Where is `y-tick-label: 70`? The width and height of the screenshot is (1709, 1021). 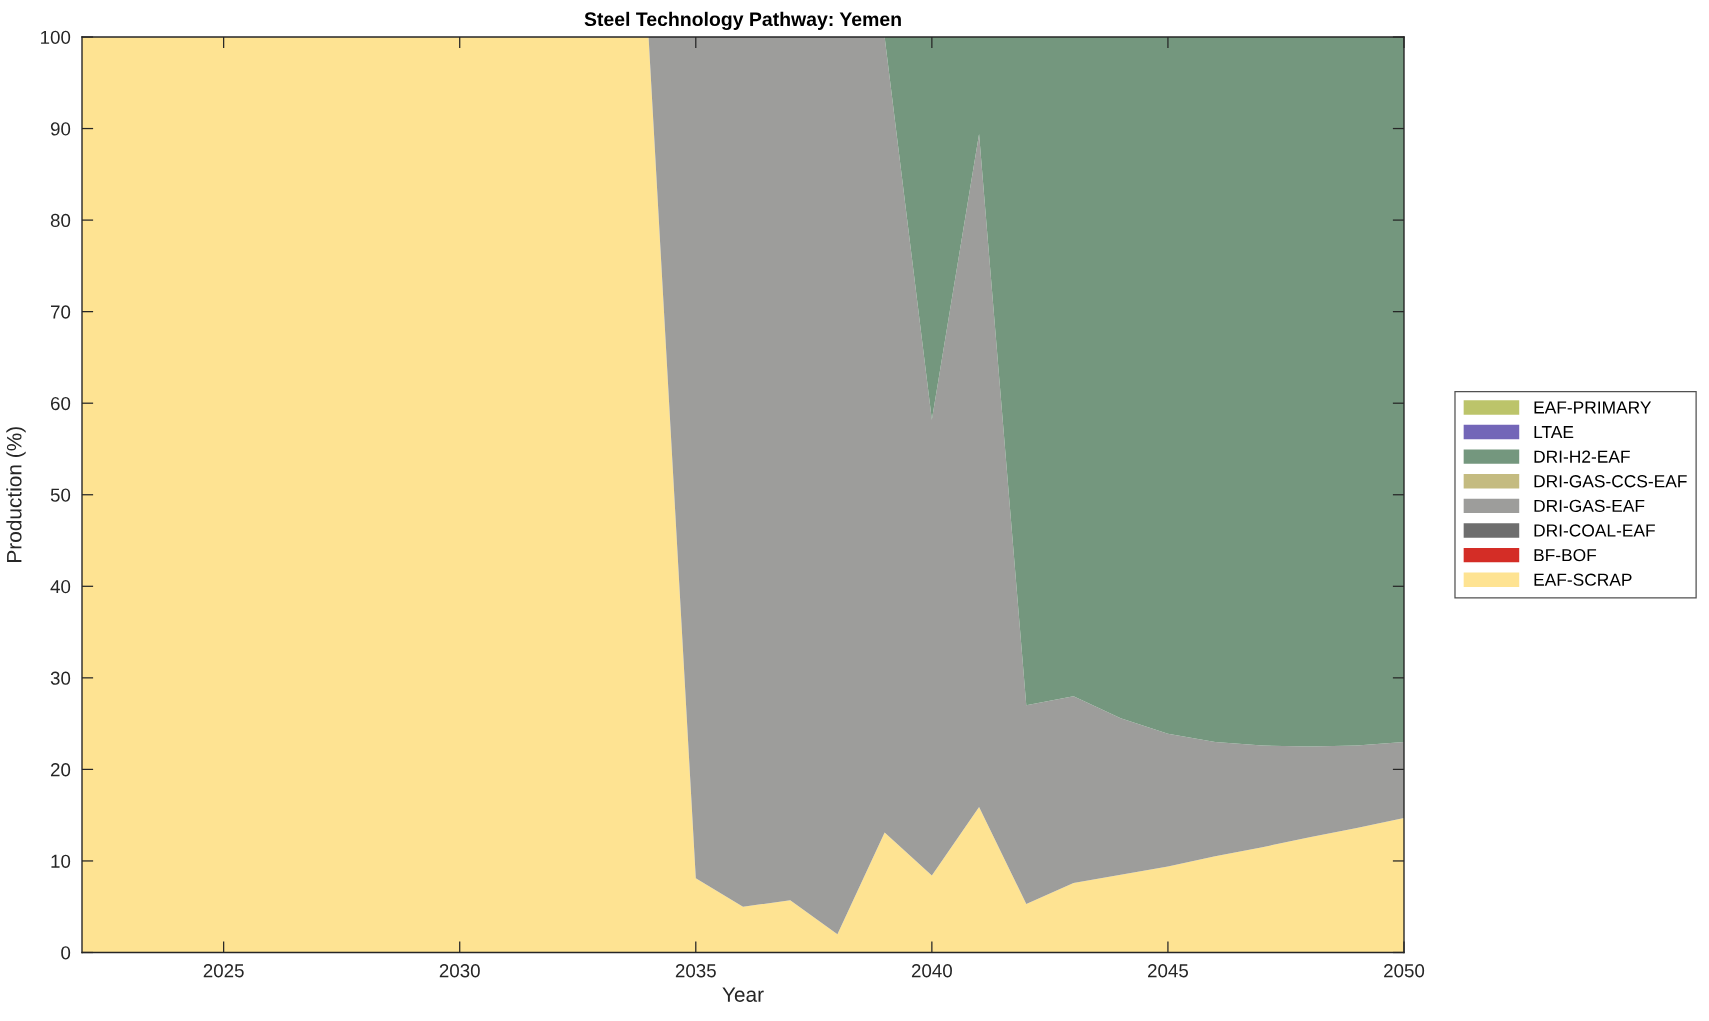 y-tick-label: 70 is located at coordinates (61, 312).